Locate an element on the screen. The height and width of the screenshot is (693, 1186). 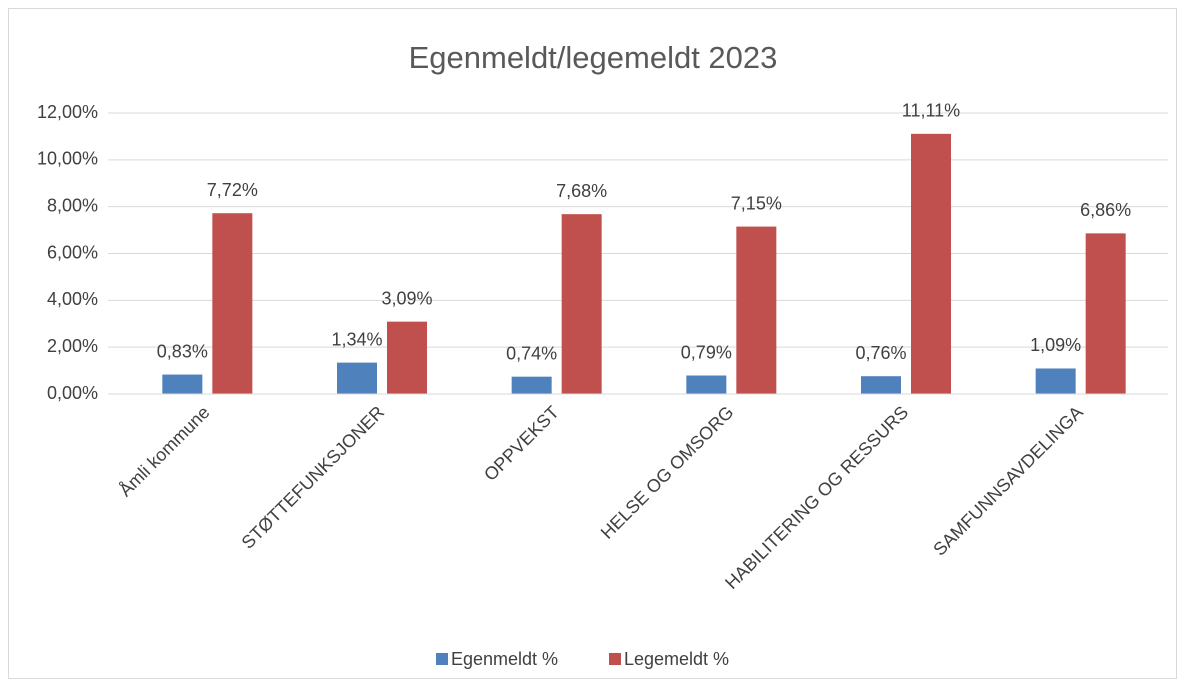
data-label: 7,72% is located at coordinates (232, 190).